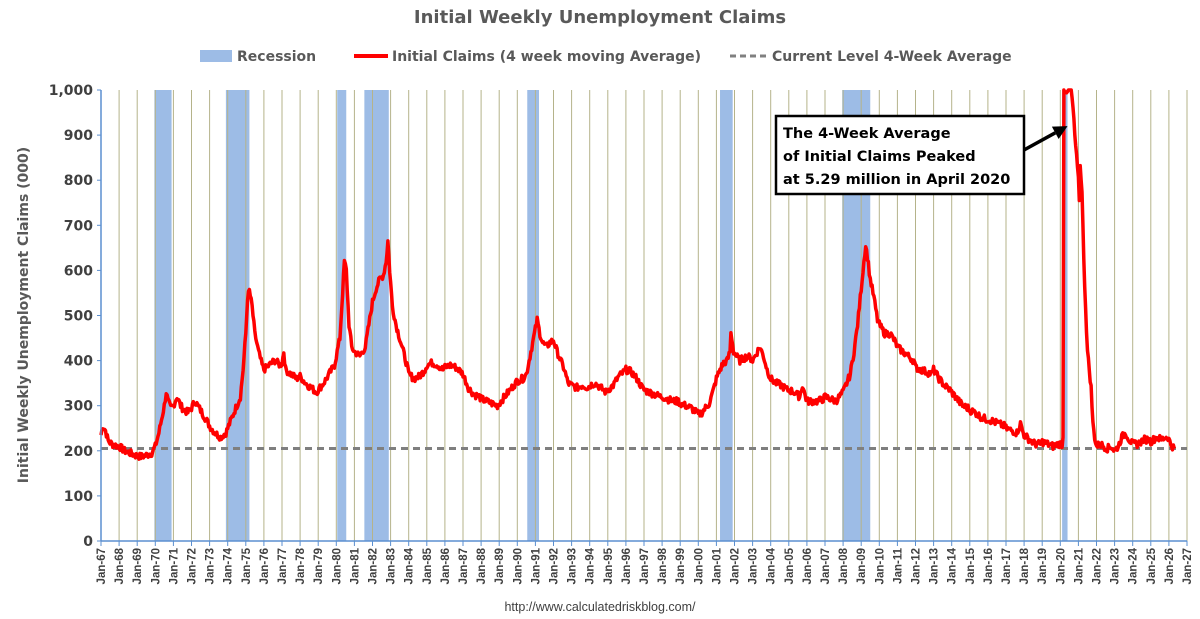 The height and width of the screenshot is (619, 1200). What do you see at coordinates (600, 607) in the screenshot?
I see `source-url: http://www.calculatedriskblog.com/` at bounding box center [600, 607].